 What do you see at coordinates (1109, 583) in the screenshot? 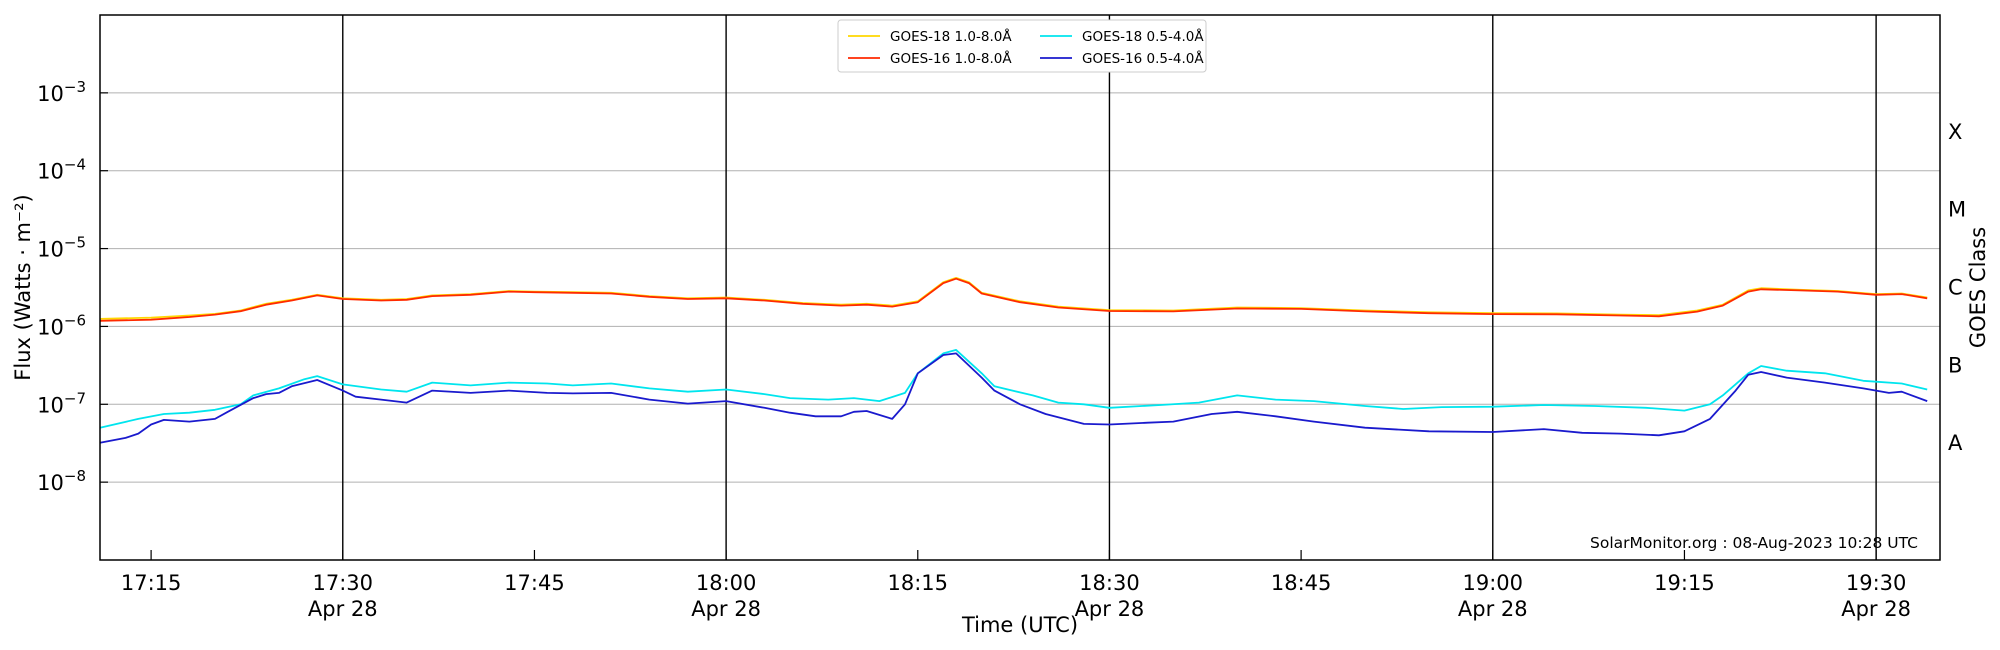
I see `x-tick-label: 18:30` at bounding box center [1109, 583].